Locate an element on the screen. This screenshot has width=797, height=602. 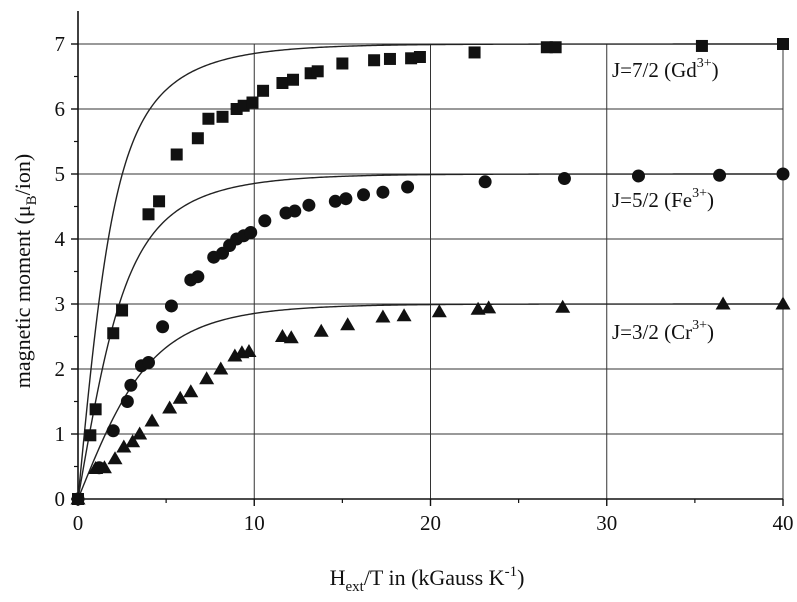
y-tick-label: 0 is located at coordinates (60, 499).